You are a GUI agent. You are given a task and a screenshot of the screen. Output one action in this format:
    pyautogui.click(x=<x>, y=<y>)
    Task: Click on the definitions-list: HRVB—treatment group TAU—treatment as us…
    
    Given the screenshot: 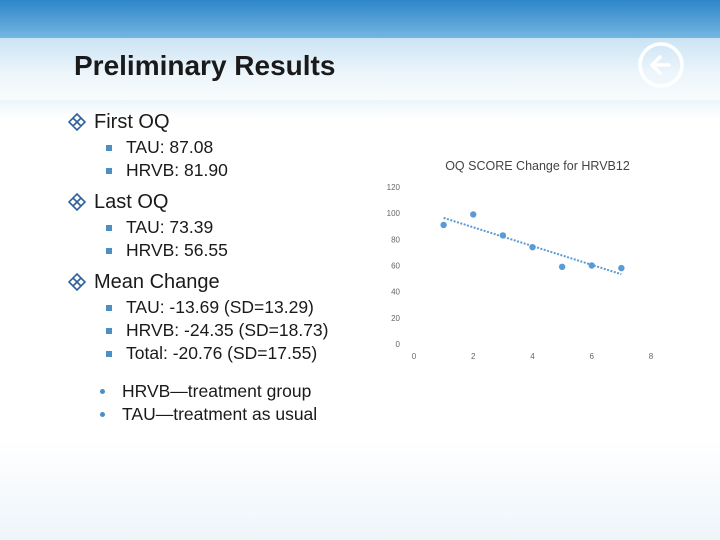 What is the action you would take?
    pyautogui.click(x=208, y=403)
    